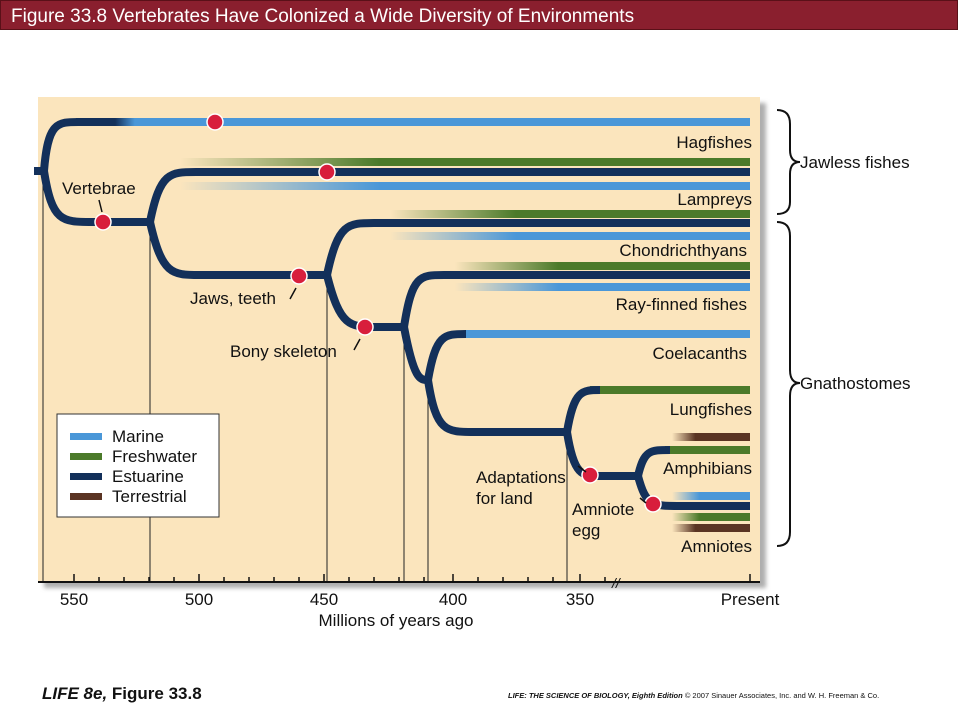 The width and height of the screenshot is (960, 720). Describe the element at coordinates (521, 477) in the screenshot. I see `trait-label-adaptations: Adaptations` at that location.